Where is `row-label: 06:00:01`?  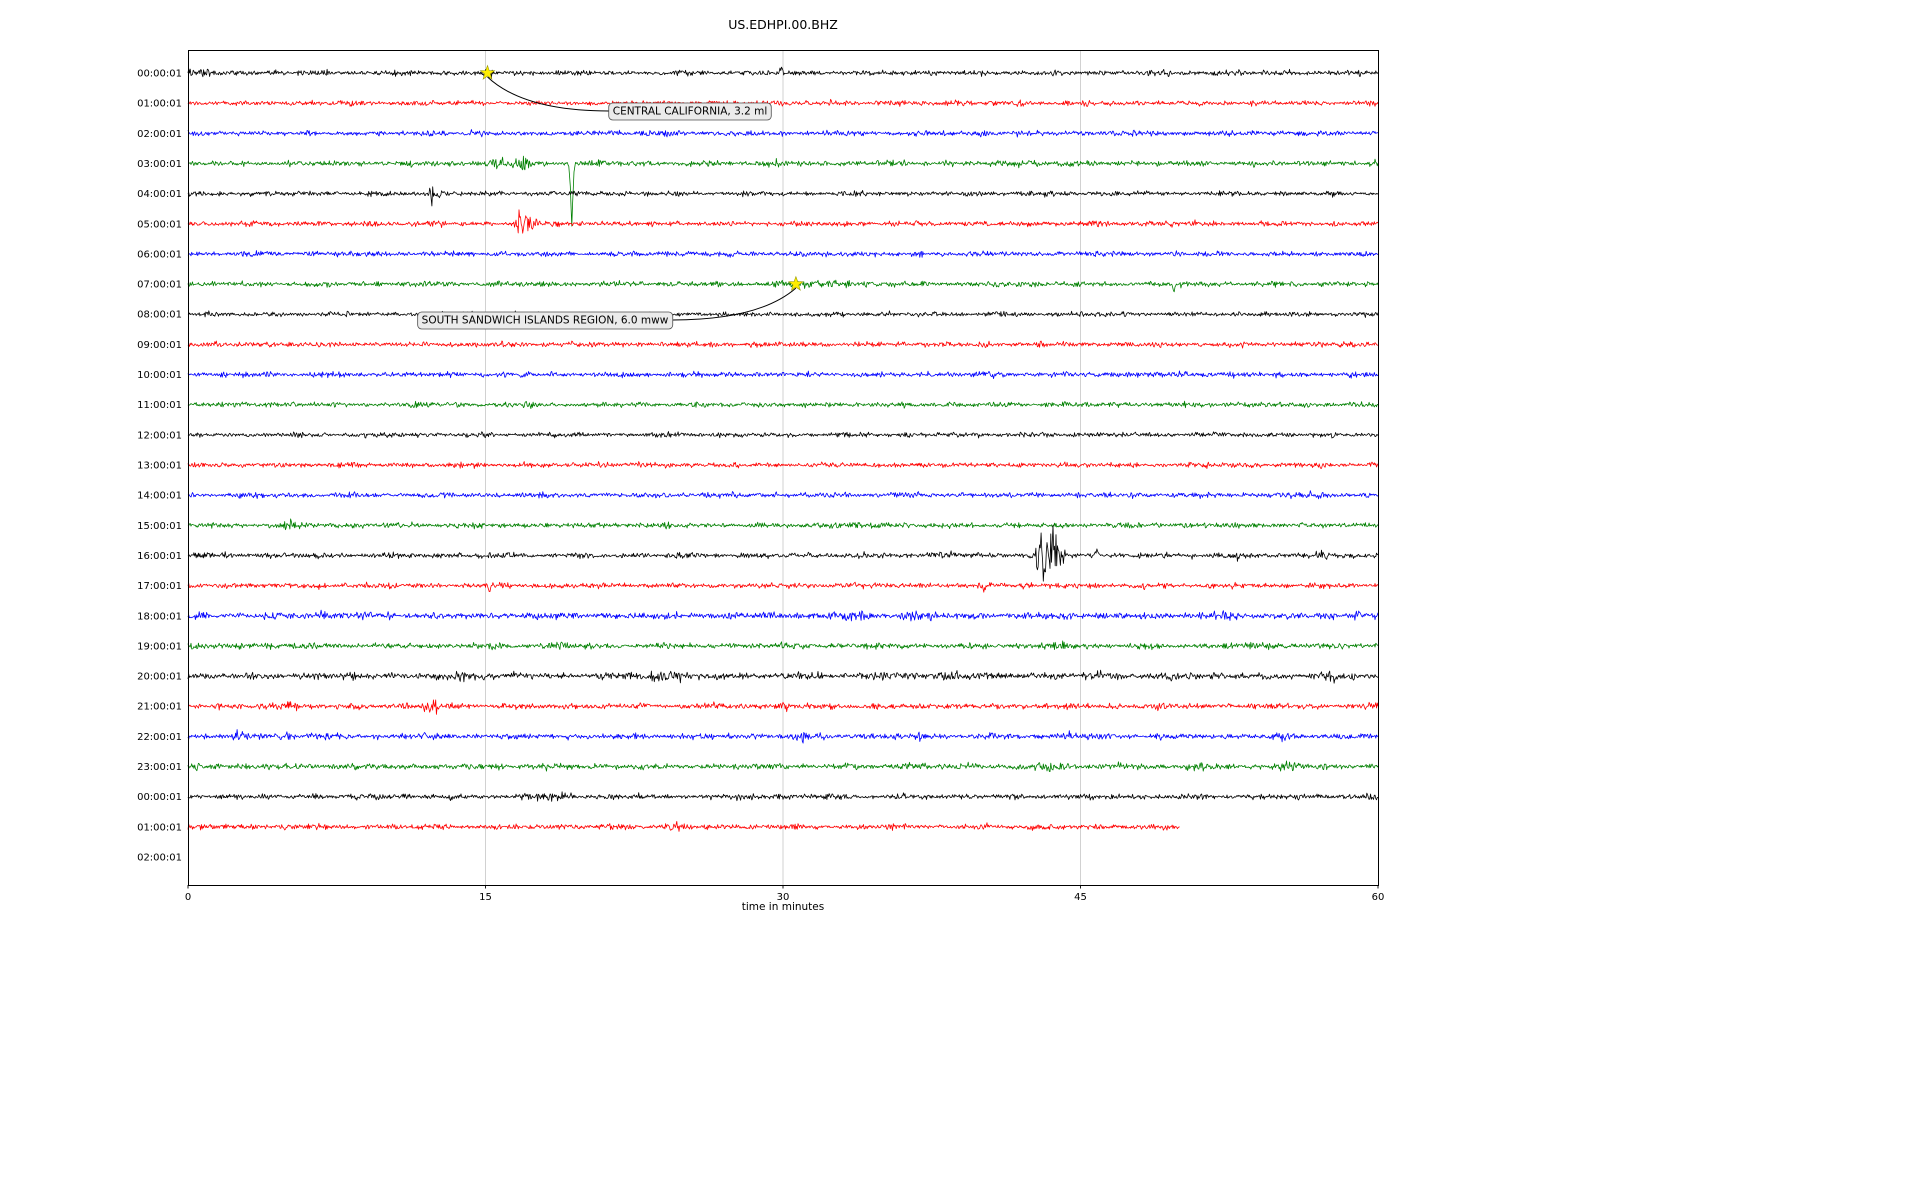
row-label: 06:00:01 is located at coordinates (159, 254).